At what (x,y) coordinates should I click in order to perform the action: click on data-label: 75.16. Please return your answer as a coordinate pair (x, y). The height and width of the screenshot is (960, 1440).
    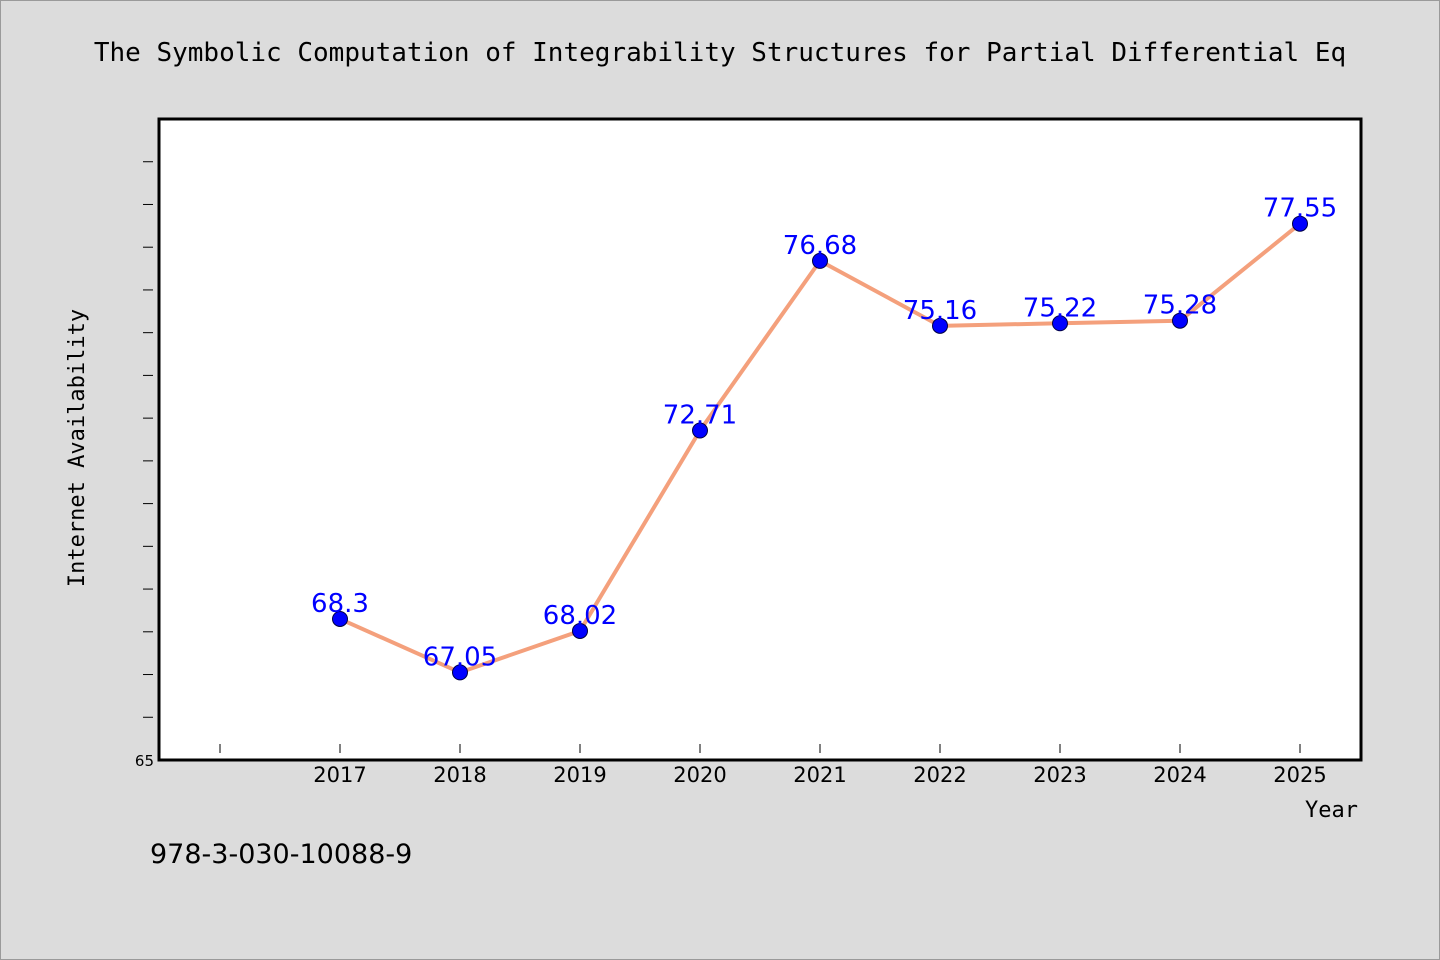
    Looking at the image, I should click on (940, 311).